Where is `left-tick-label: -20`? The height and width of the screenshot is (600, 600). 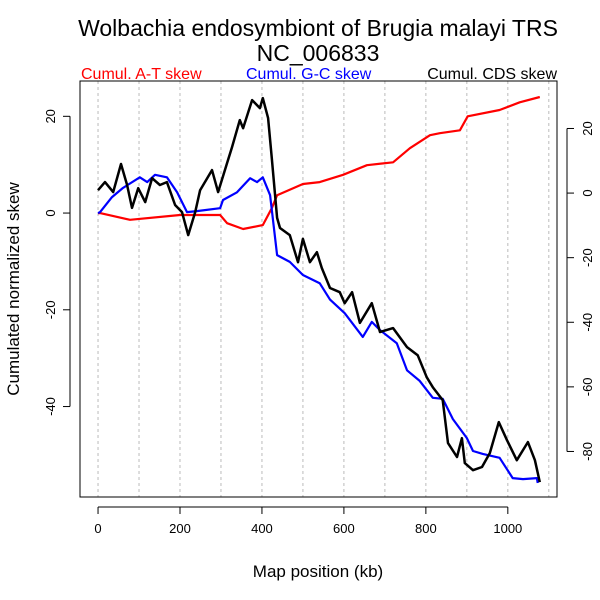
left-tick-label: -20 is located at coordinates (50, 309).